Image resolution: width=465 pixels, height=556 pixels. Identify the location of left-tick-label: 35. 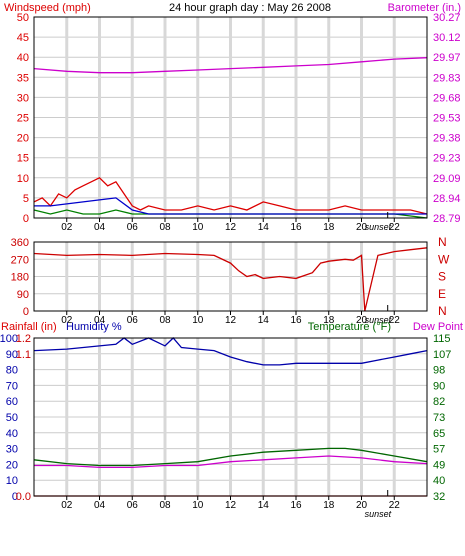
(23, 78).